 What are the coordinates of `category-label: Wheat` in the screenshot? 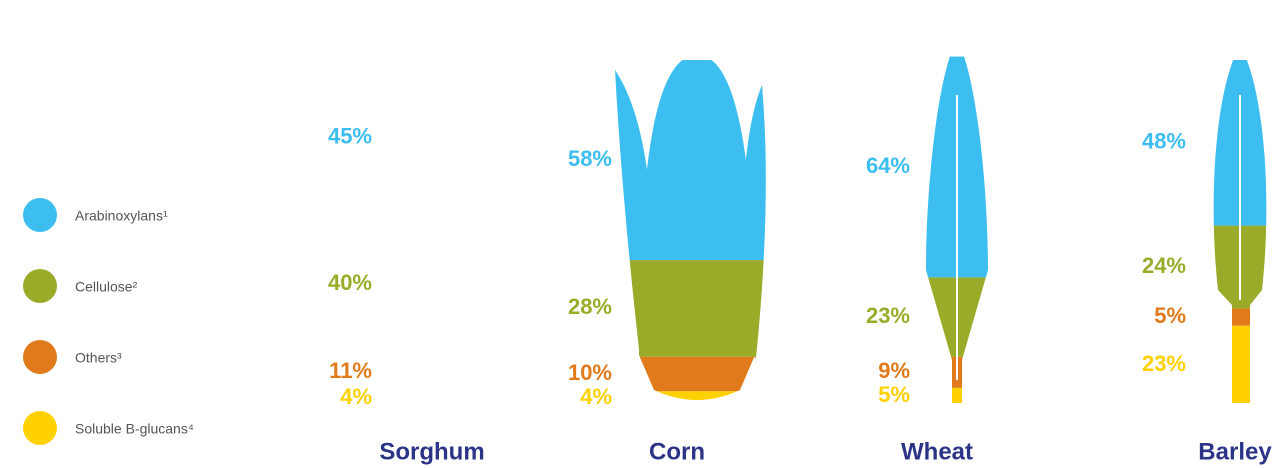 It's located at (937, 451).